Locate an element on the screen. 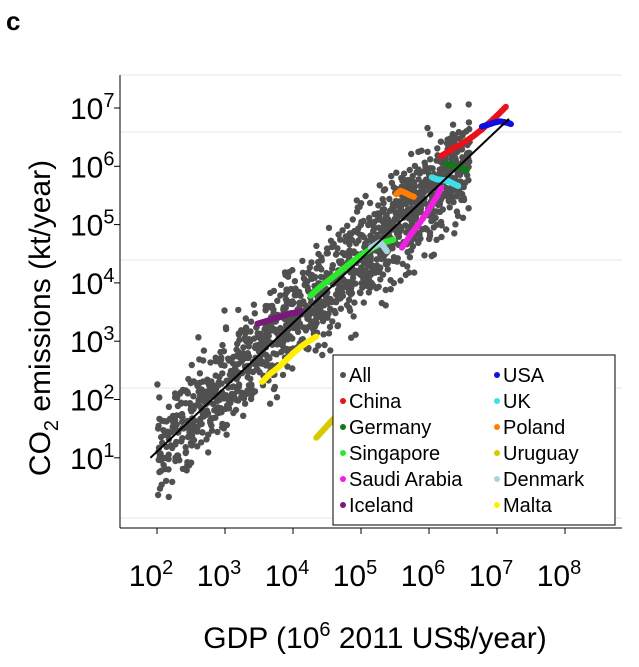 The image size is (639, 667). x-tick-label: 10² is located at coordinates (151, 575).